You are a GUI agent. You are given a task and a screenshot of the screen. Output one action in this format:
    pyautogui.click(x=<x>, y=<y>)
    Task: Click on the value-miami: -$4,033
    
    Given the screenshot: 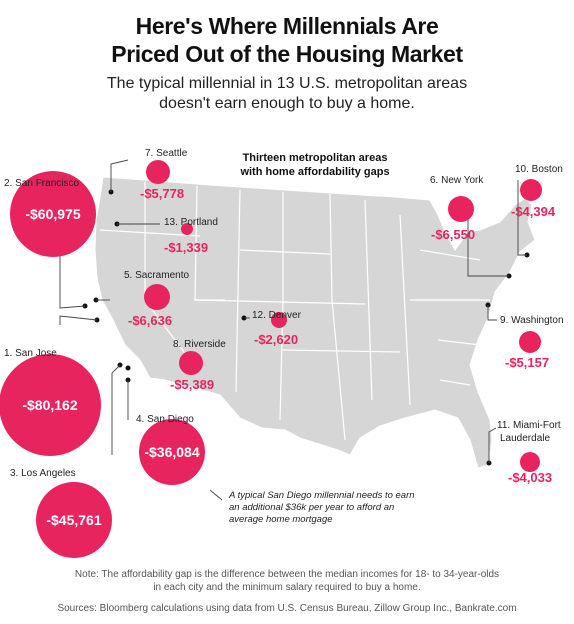 What is the action you would take?
    pyautogui.click(x=530, y=477)
    